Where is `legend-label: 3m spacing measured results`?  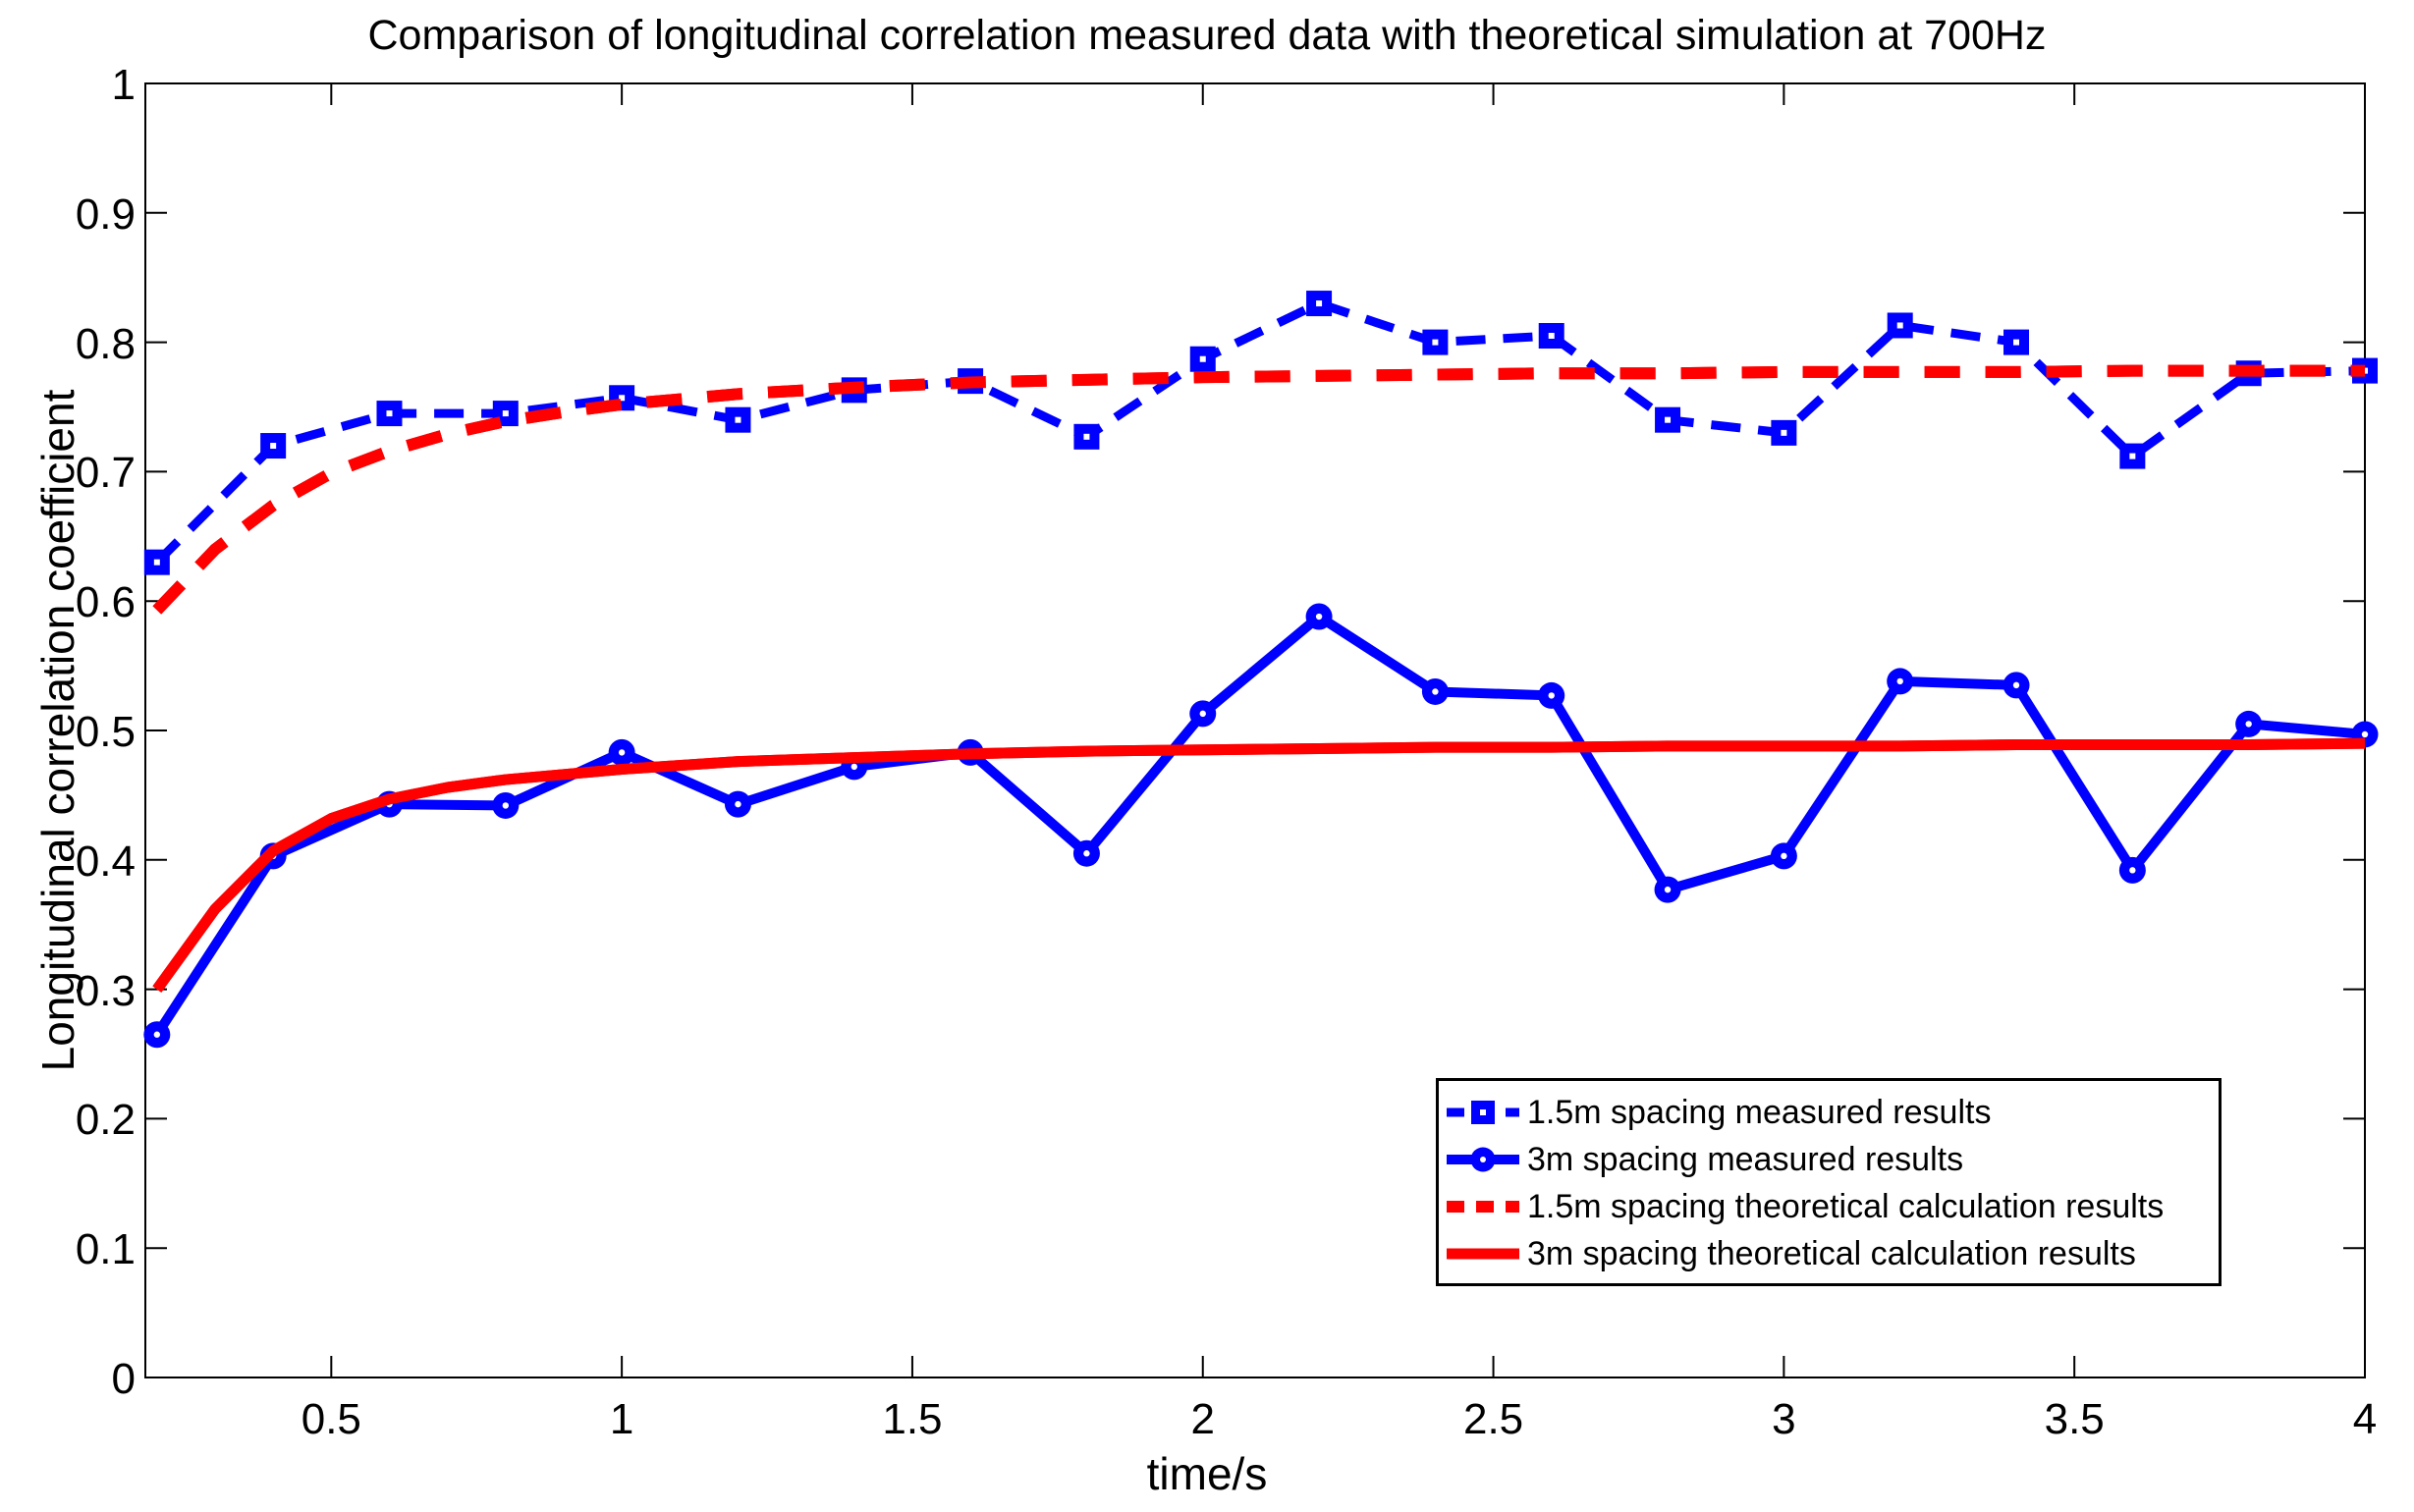 legend-label: 3m spacing measured results is located at coordinates (1745, 1159).